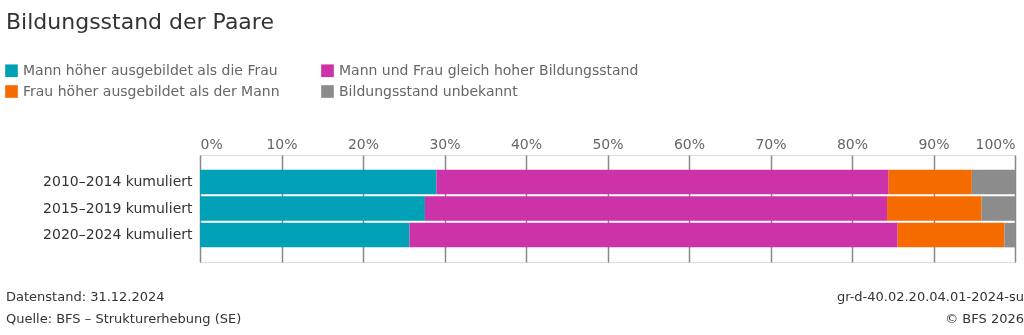 This screenshot has width=1024, height=335. Describe the element at coordinates (282, 143) in the screenshot. I see `x-tick-label: 10%` at that location.